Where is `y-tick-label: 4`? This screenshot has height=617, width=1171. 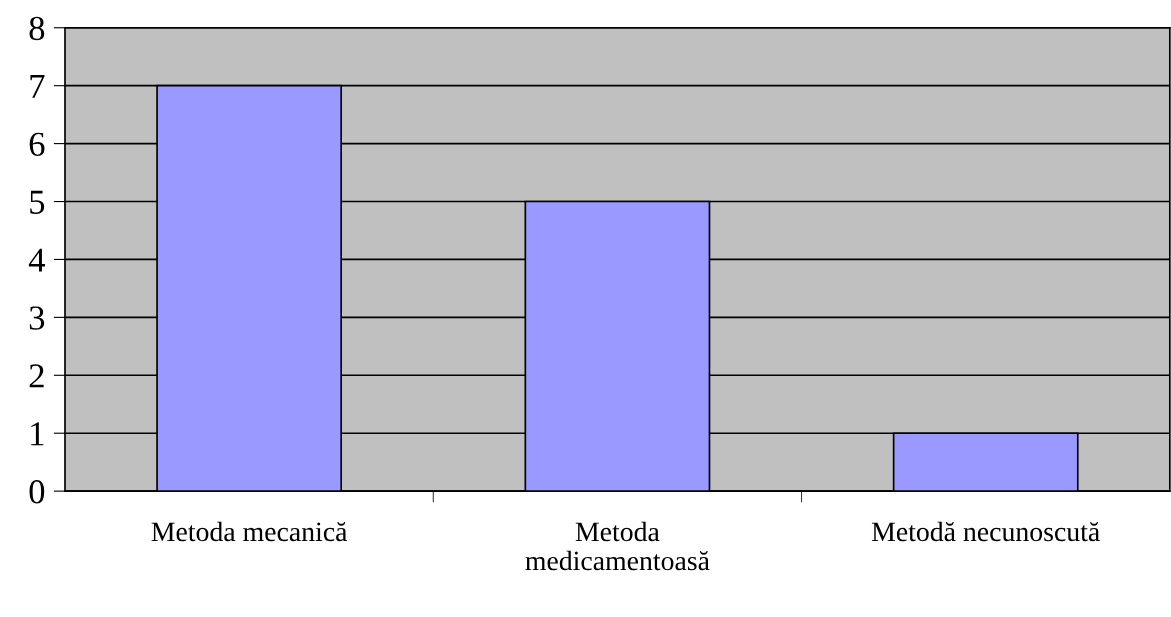
y-tick-label: 4 is located at coordinates (36, 260).